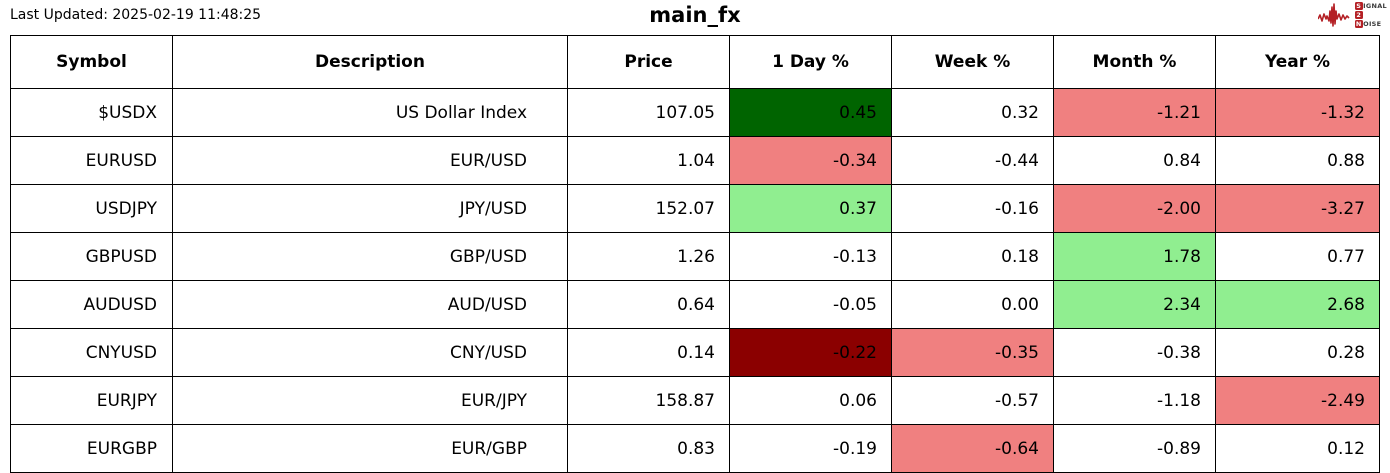 This screenshot has height=473, width=1390. What do you see at coordinates (972, 112) in the screenshot?
I see `cell-week-pct: 0.32` at bounding box center [972, 112].